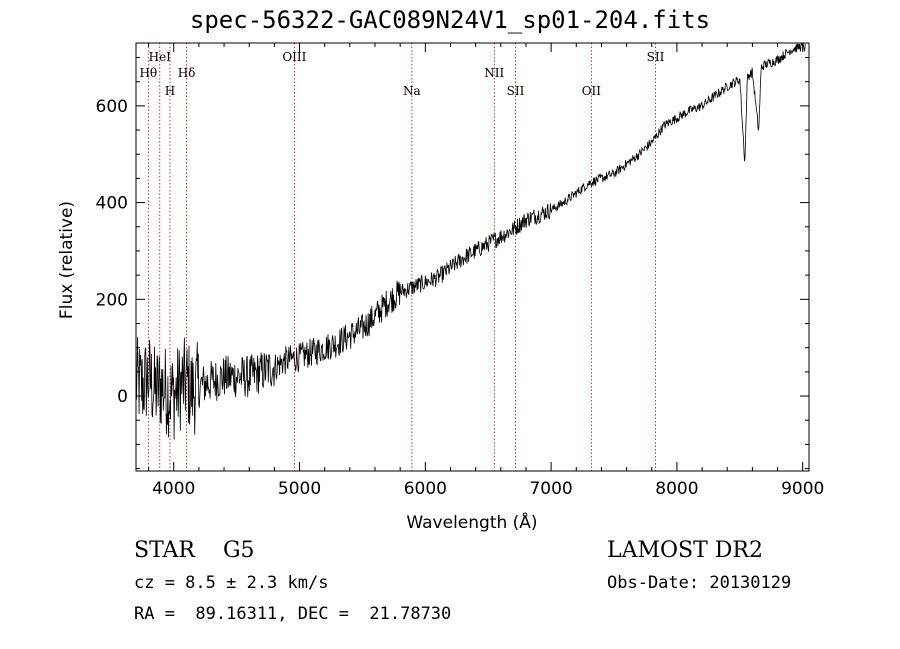 Image resolution: width=900 pixels, height=649 pixels. Describe the element at coordinates (699, 583) in the screenshot. I see `obs-date: Obs-Date: 20130129` at that location.